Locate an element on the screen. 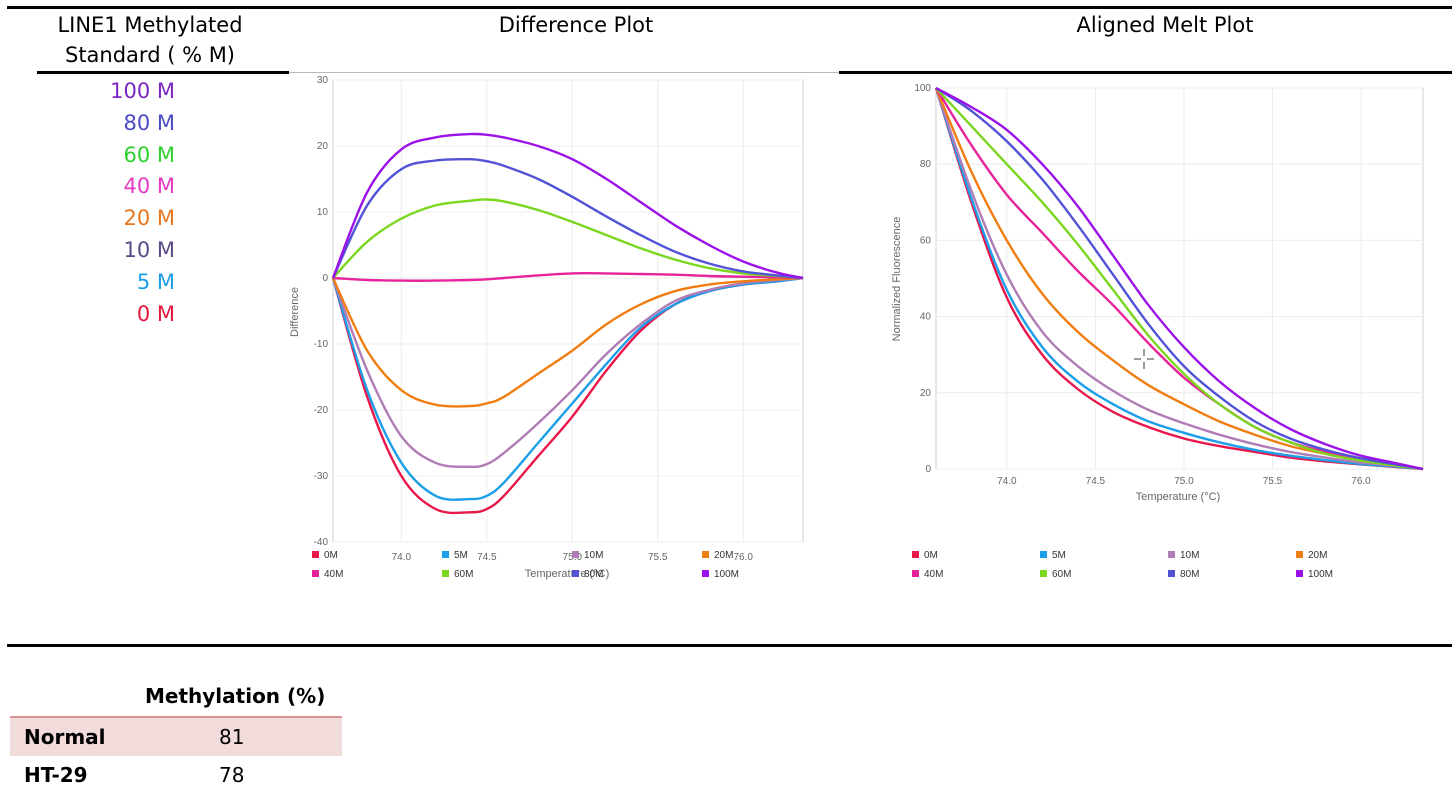  standard-label: 40 M is located at coordinates (149, 186).